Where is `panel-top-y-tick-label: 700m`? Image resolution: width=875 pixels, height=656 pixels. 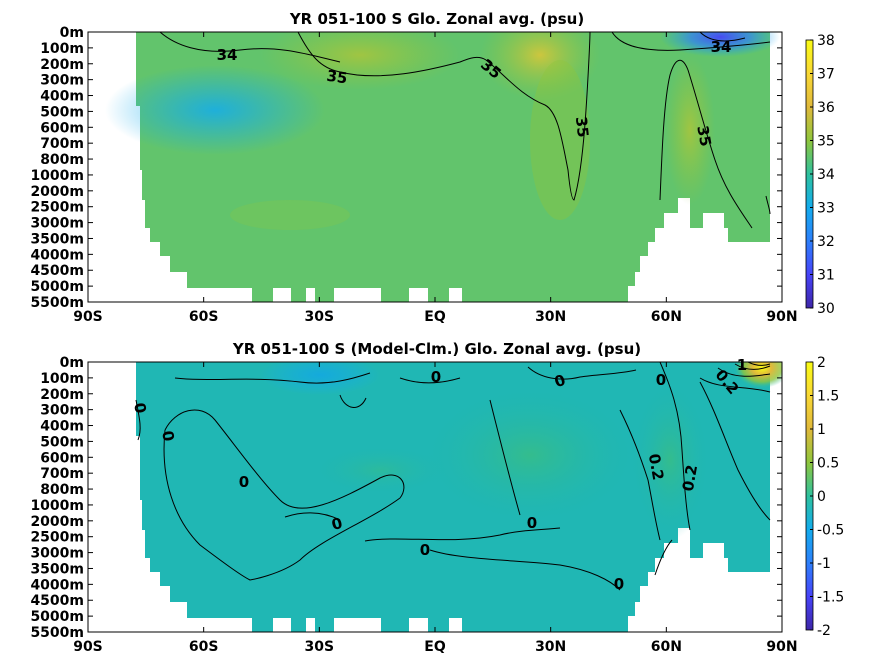 panel-top-y-tick-label: 700m is located at coordinates (62, 144).